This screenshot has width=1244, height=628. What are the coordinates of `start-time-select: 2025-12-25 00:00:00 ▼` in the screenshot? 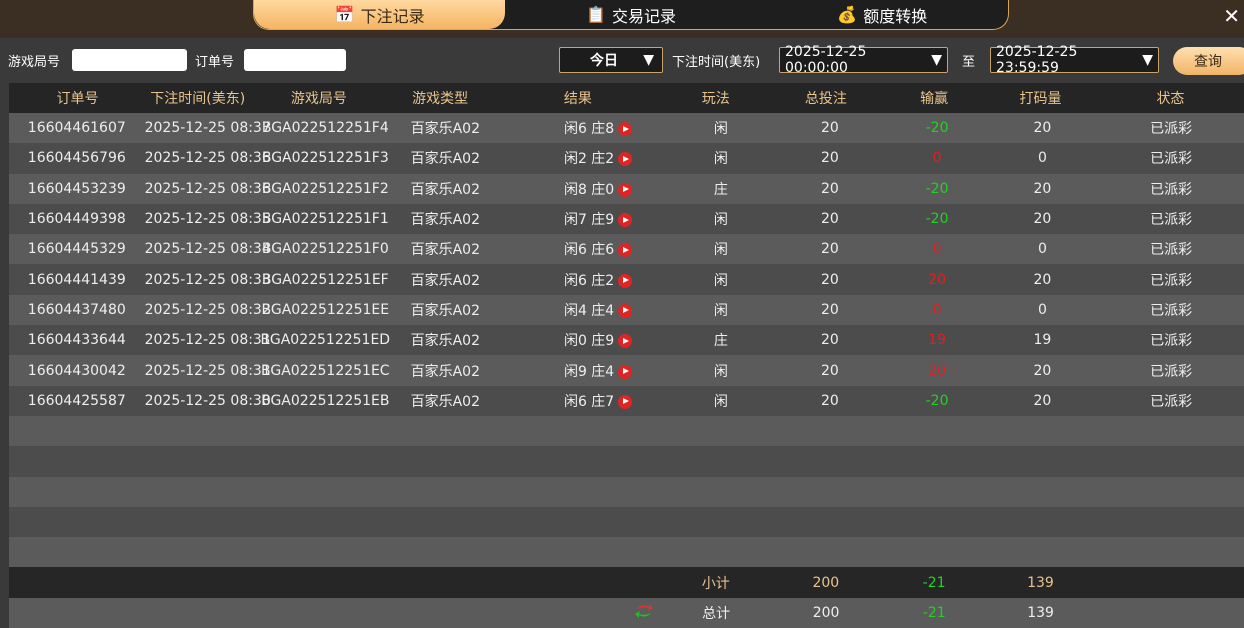 It's located at (863, 60).